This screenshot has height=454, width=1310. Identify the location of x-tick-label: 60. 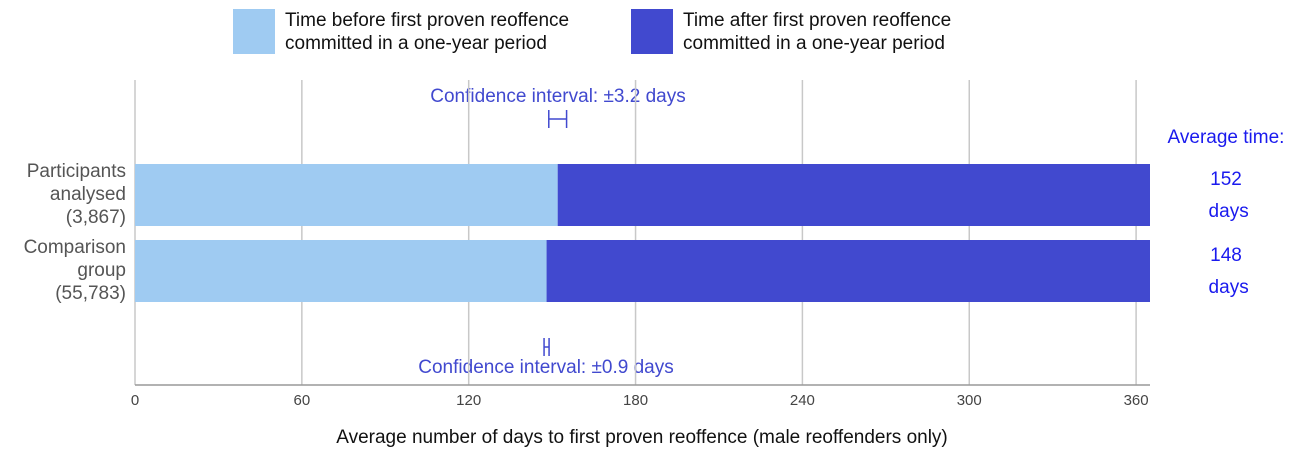
(302, 400).